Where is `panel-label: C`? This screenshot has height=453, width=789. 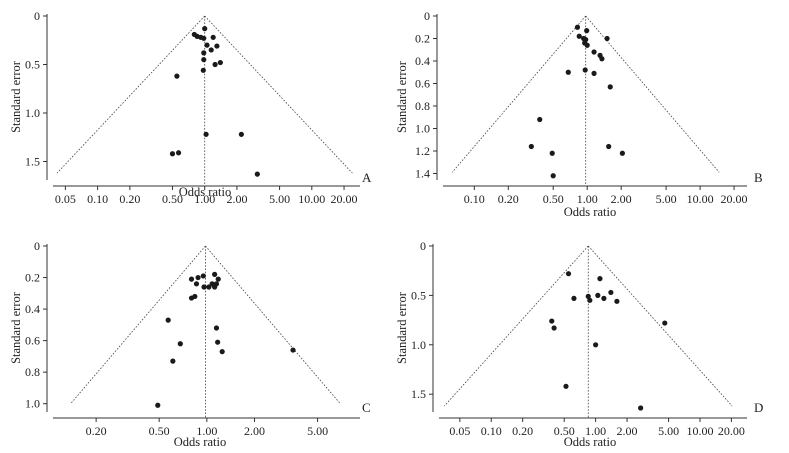 panel-label: C is located at coordinates (366, 407).